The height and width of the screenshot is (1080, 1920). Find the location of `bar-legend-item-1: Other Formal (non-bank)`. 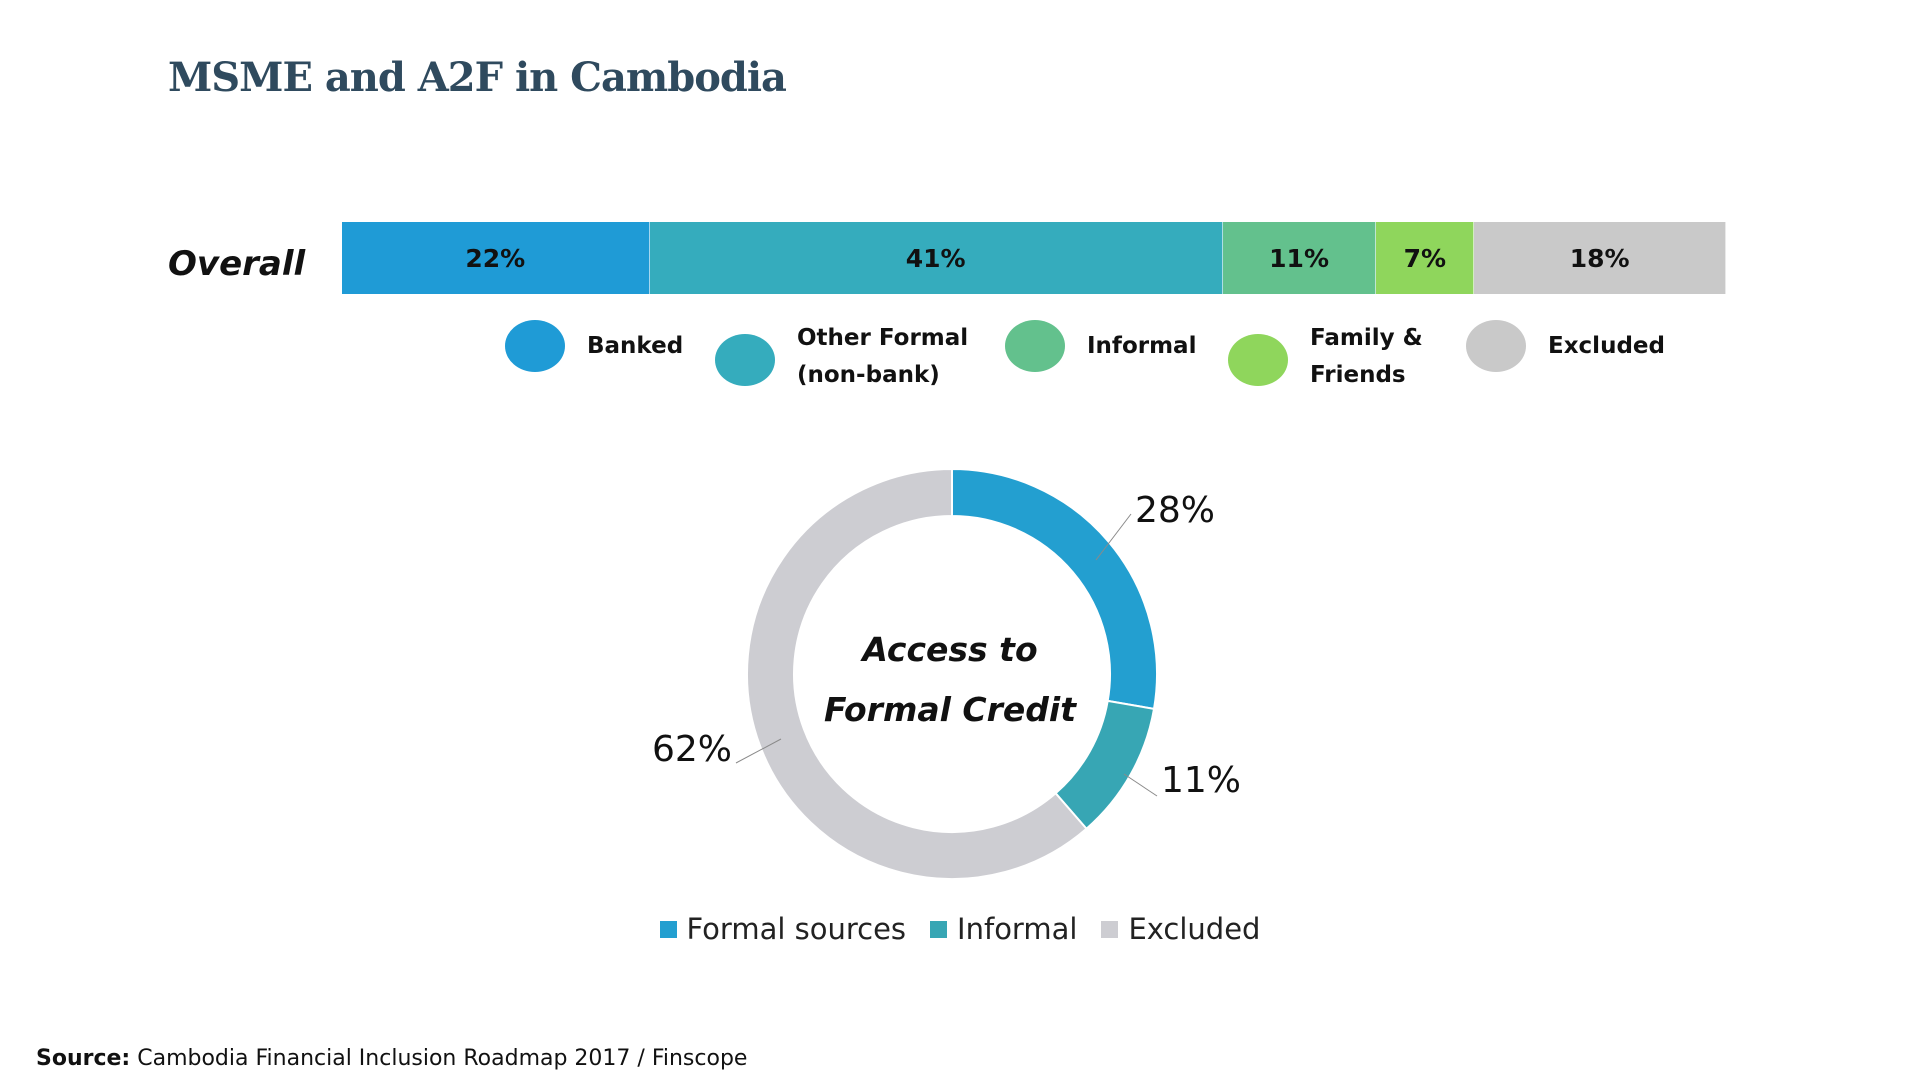

bar-legend-item-1: Other Formal (non-bank) is located at coordinates (841, 357).